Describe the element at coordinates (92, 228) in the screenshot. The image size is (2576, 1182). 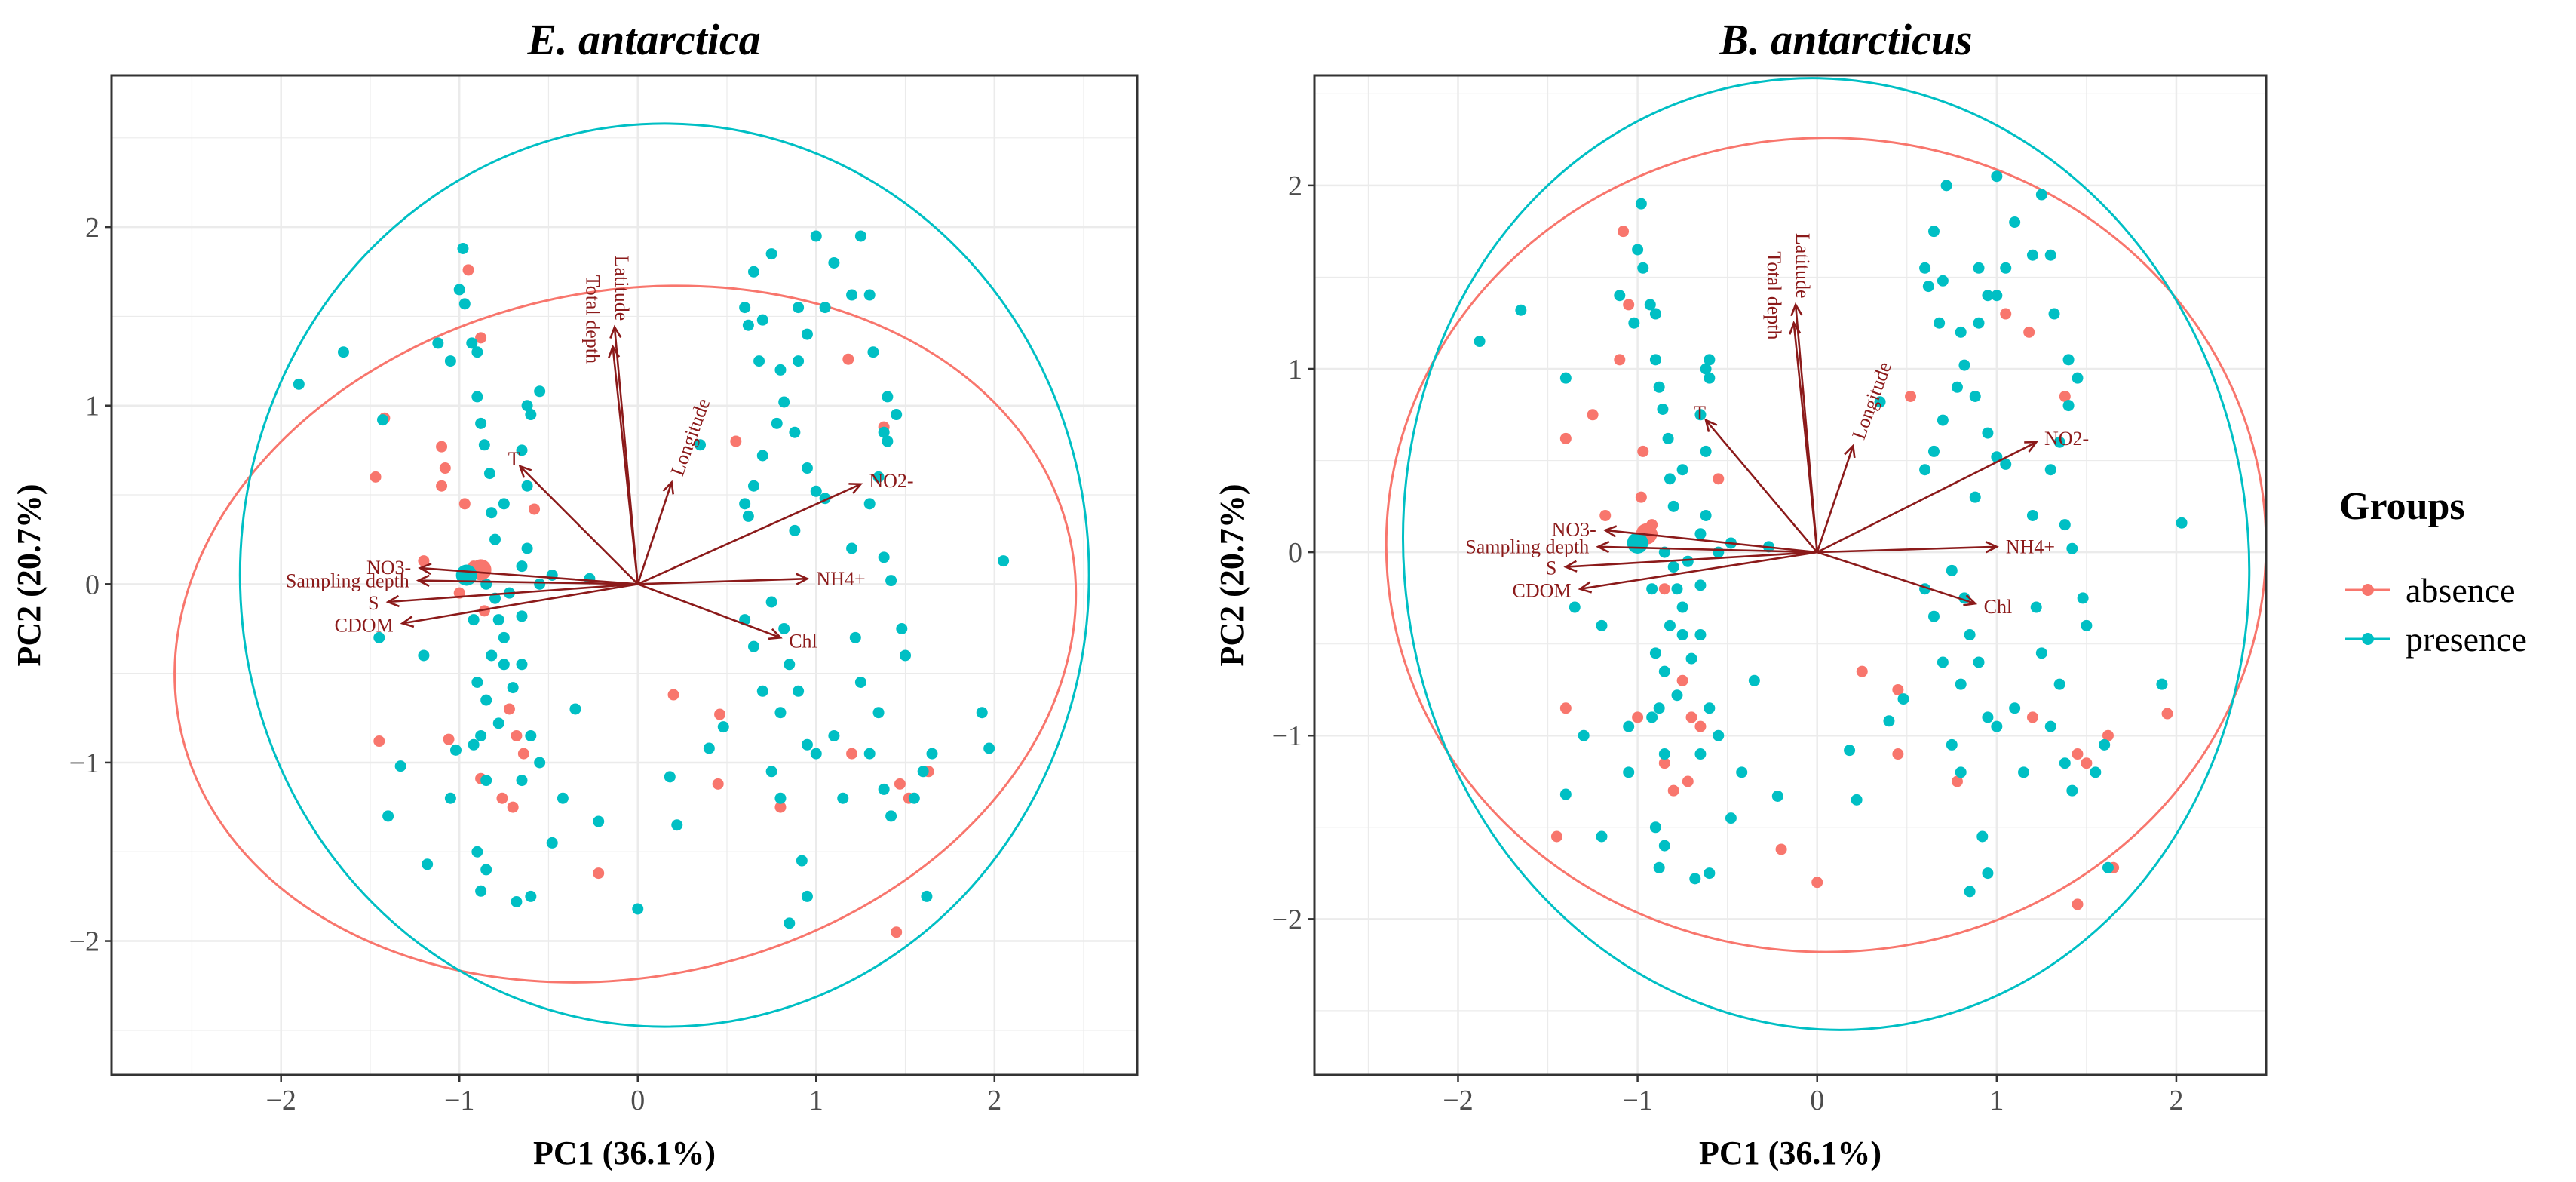
I see `y-tick-label: 2` at that location.